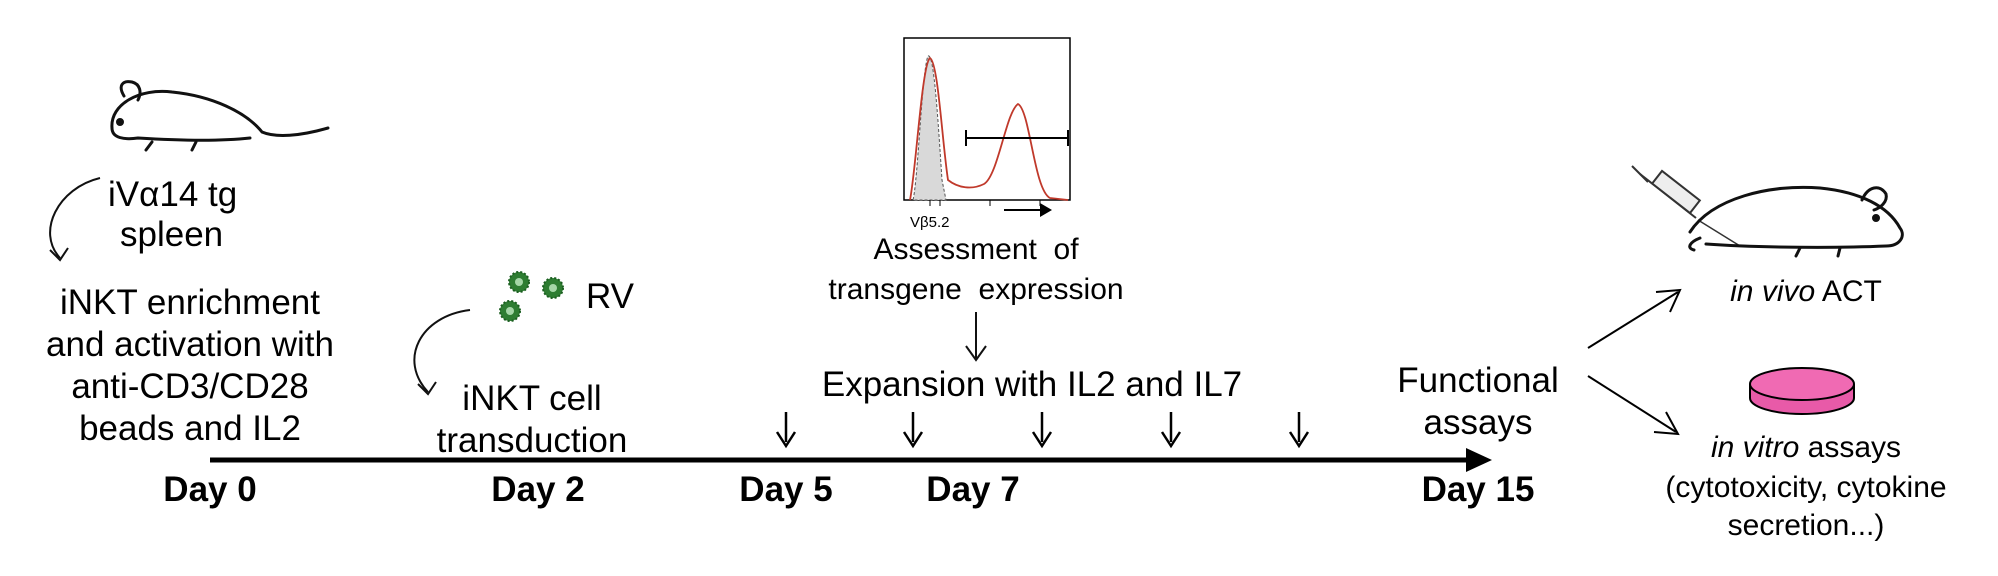 Image resolution: width=1998 pixels, height=576 pixels. I want to click on day-7-label: Day 7, so click(973, 489).